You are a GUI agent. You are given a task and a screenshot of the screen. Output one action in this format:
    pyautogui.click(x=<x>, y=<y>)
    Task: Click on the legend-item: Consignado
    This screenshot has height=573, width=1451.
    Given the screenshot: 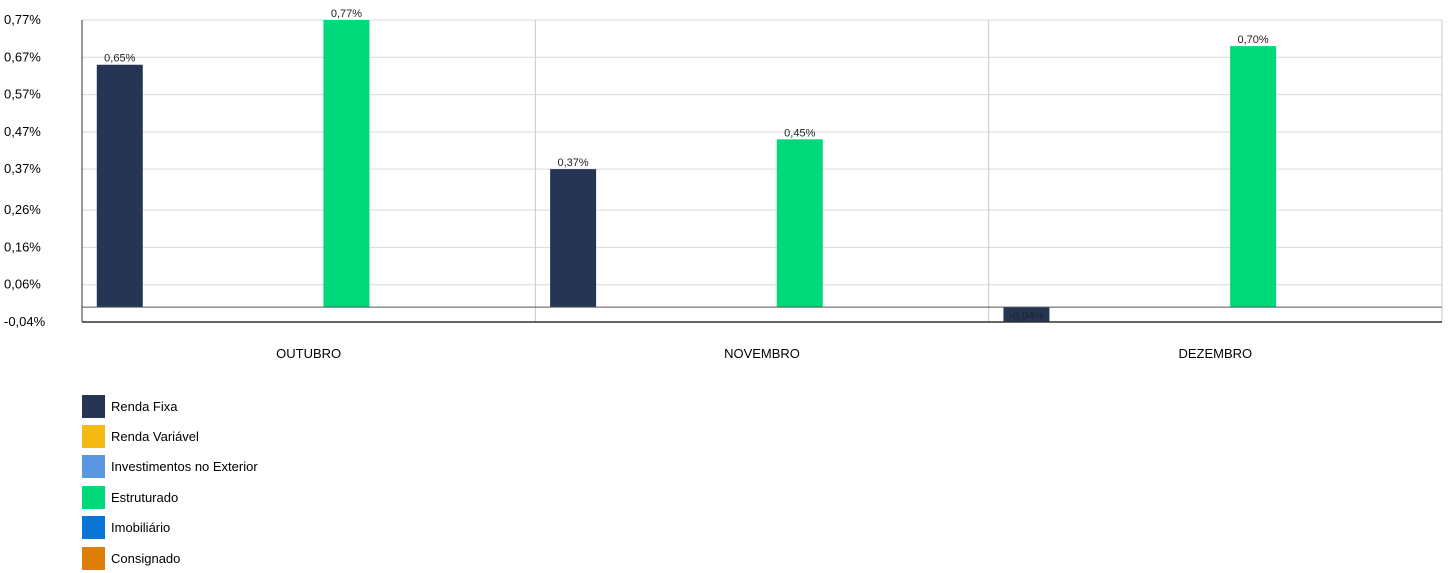 What is the action you would take?
    pyautogui.click(x=170, y=558)
    